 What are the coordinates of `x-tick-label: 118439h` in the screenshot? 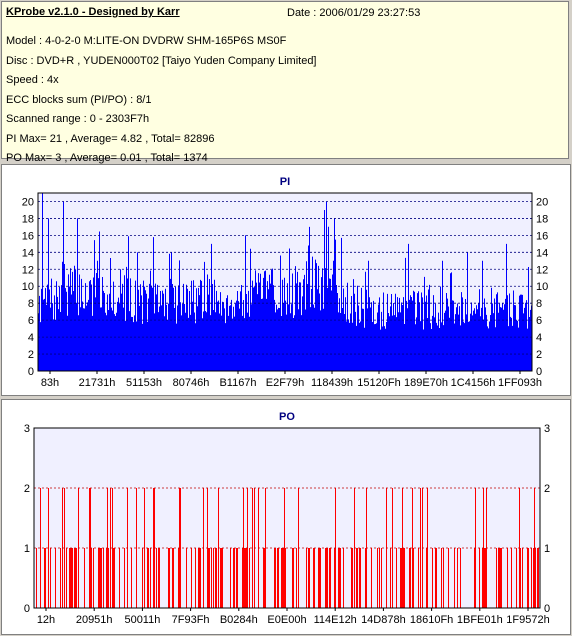 It's located at (332, 383).